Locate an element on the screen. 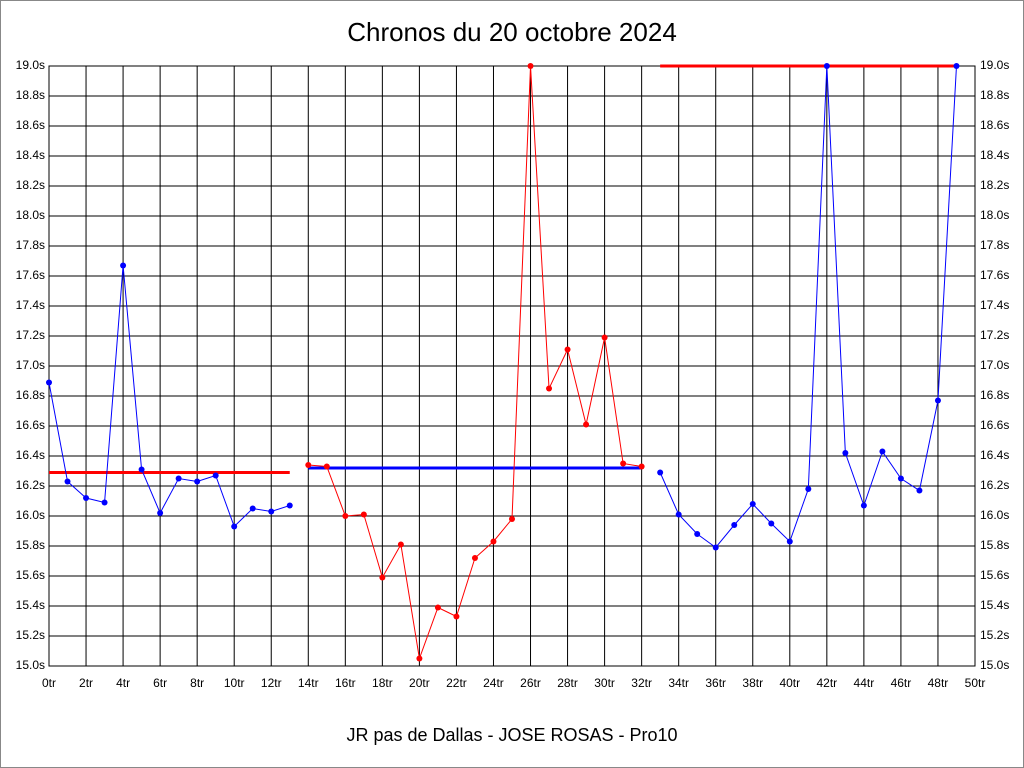  y-tick-label: 18.0s is located at coordinates (30, 215).